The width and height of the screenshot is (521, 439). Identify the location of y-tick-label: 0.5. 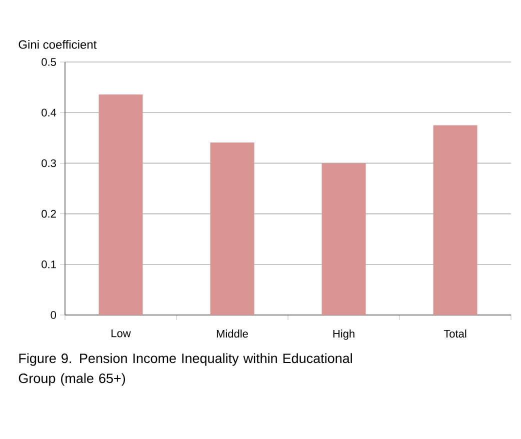
(49, 62).